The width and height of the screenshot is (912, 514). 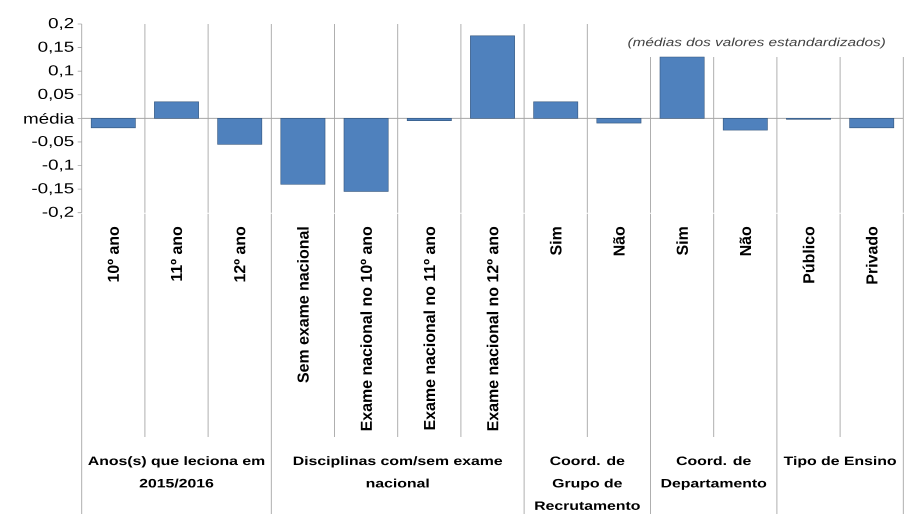 I want to click on text: Tipo de Ensino, so click(x=840, y=462).